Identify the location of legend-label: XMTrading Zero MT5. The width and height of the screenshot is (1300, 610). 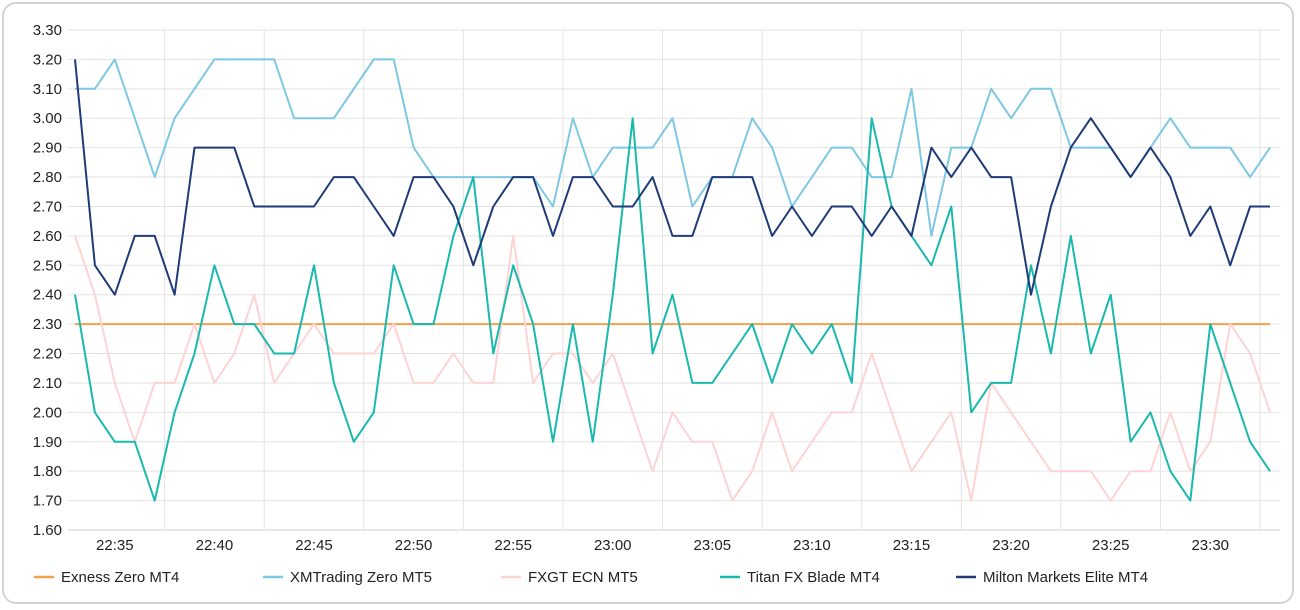
(361, 577).